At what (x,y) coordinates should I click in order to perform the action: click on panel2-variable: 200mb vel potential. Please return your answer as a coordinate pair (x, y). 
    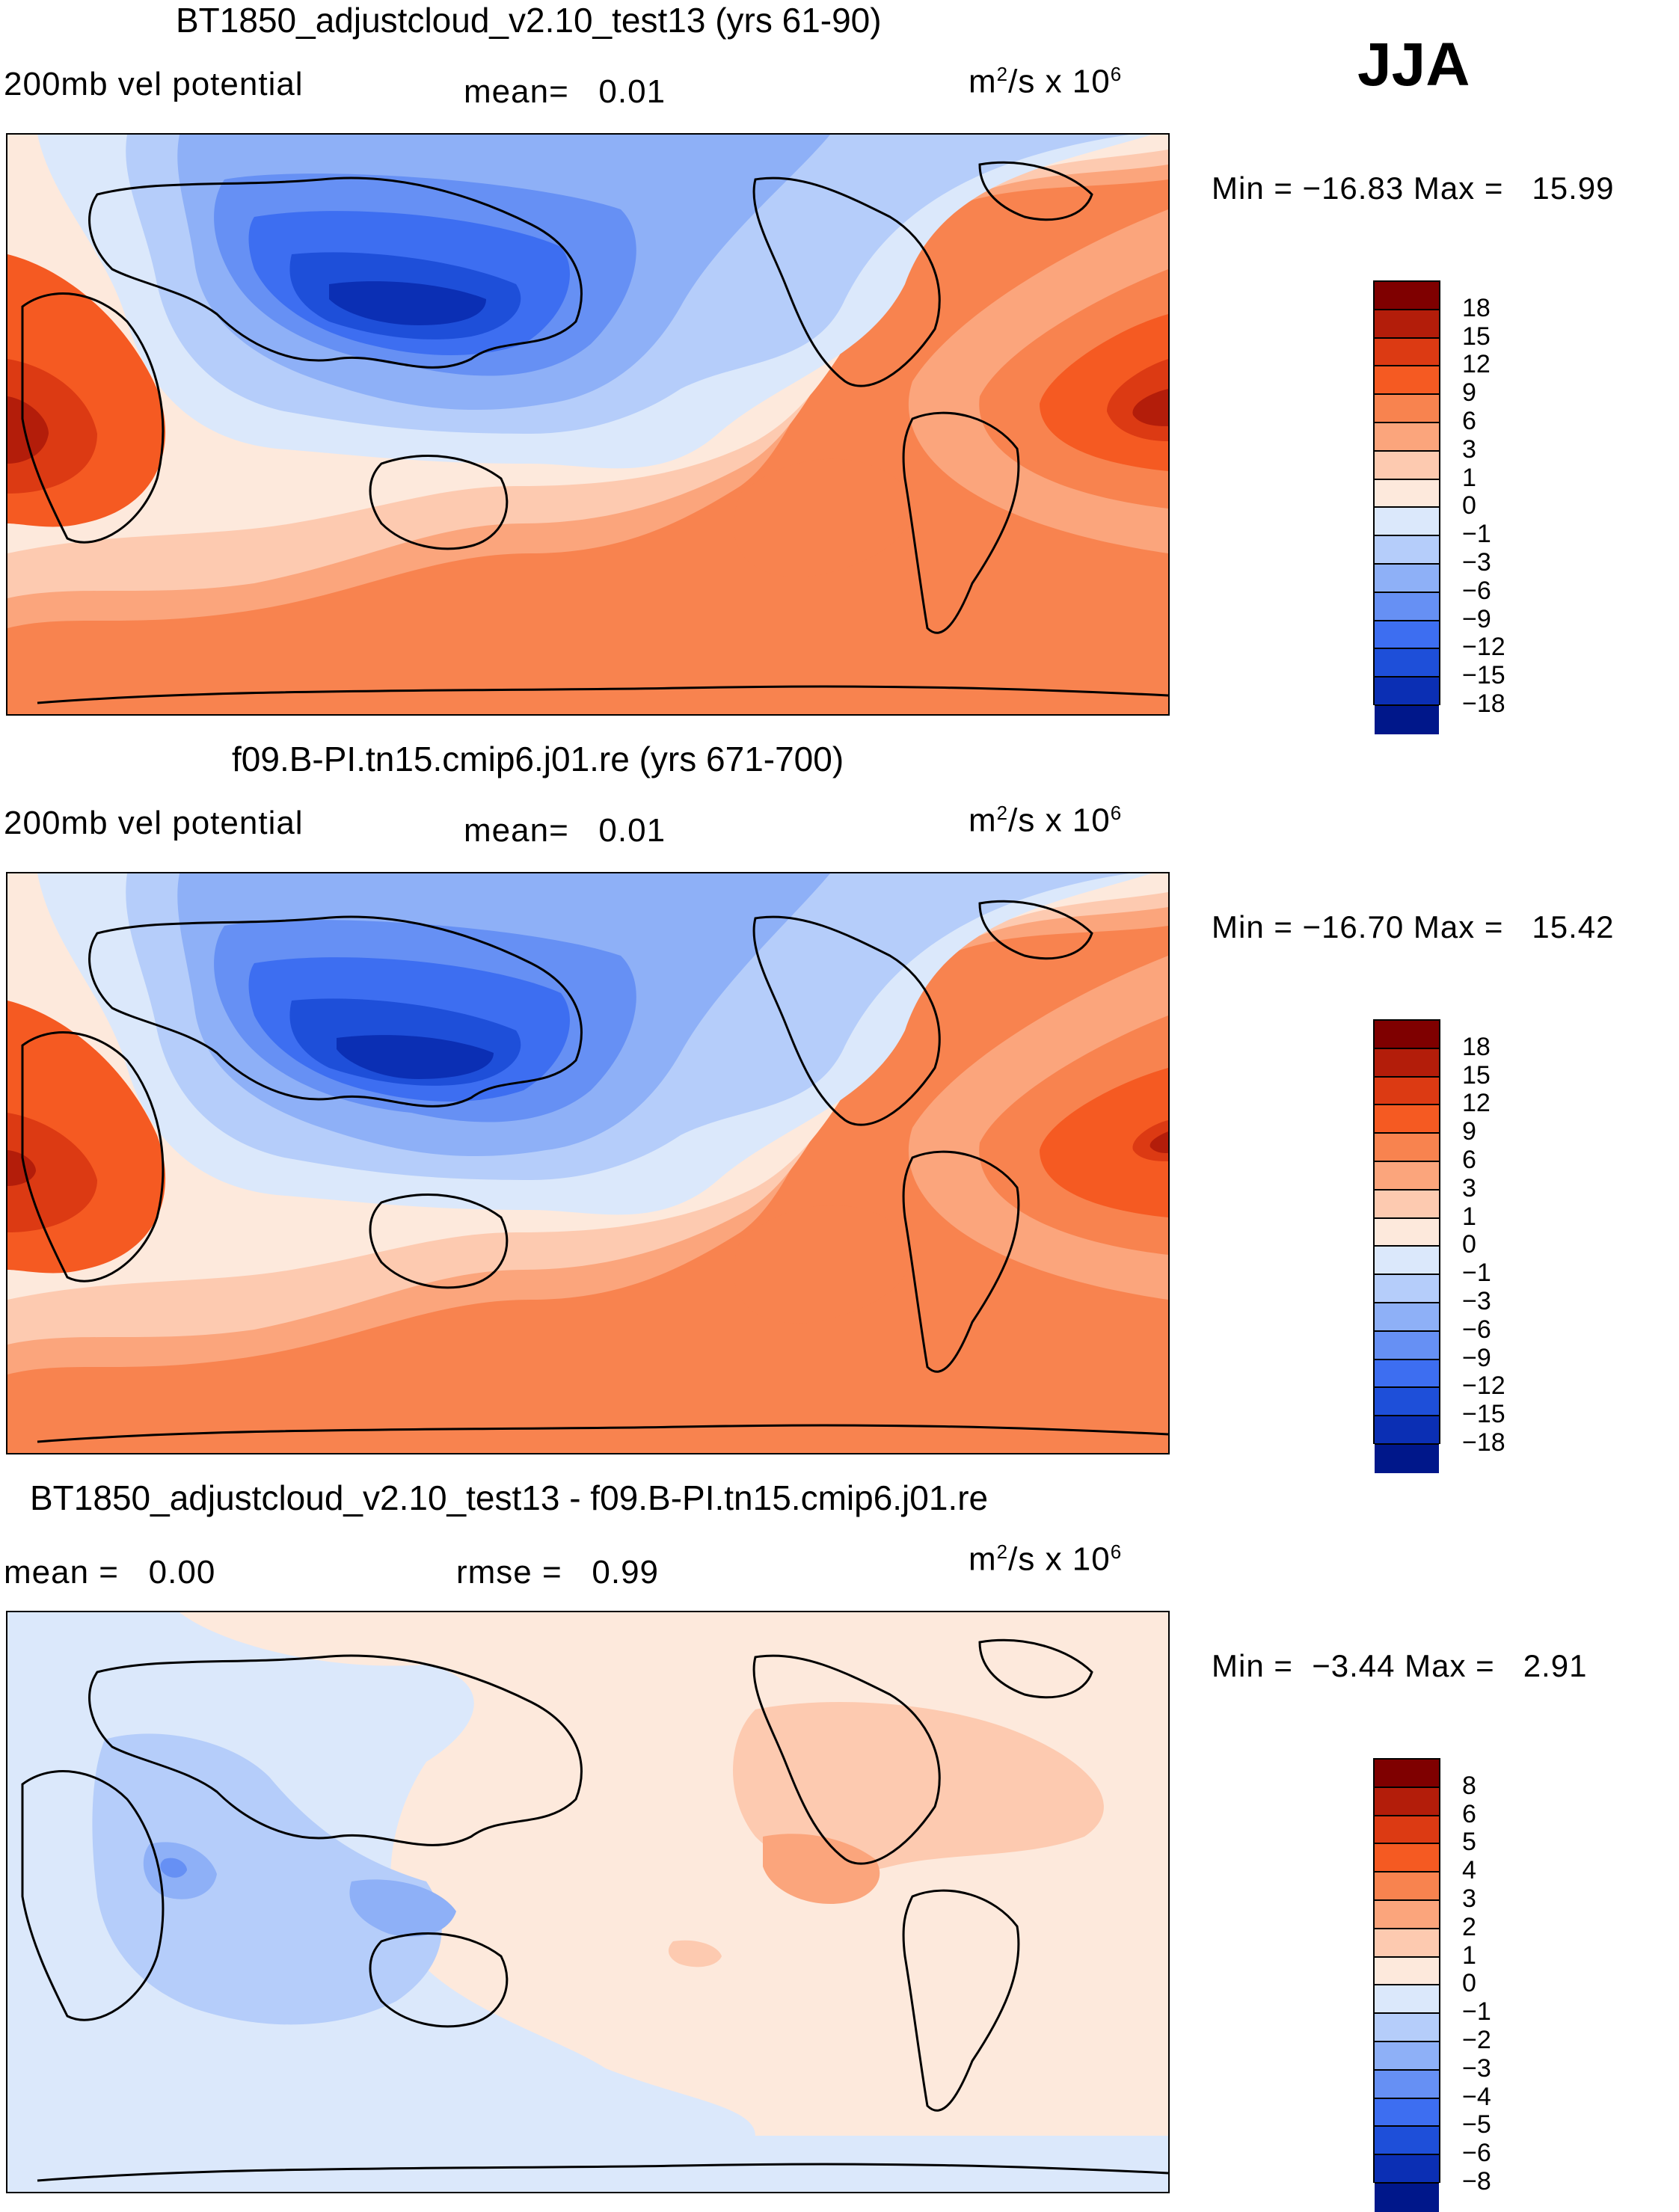
    Looking at the image, I should click on (154, 823).